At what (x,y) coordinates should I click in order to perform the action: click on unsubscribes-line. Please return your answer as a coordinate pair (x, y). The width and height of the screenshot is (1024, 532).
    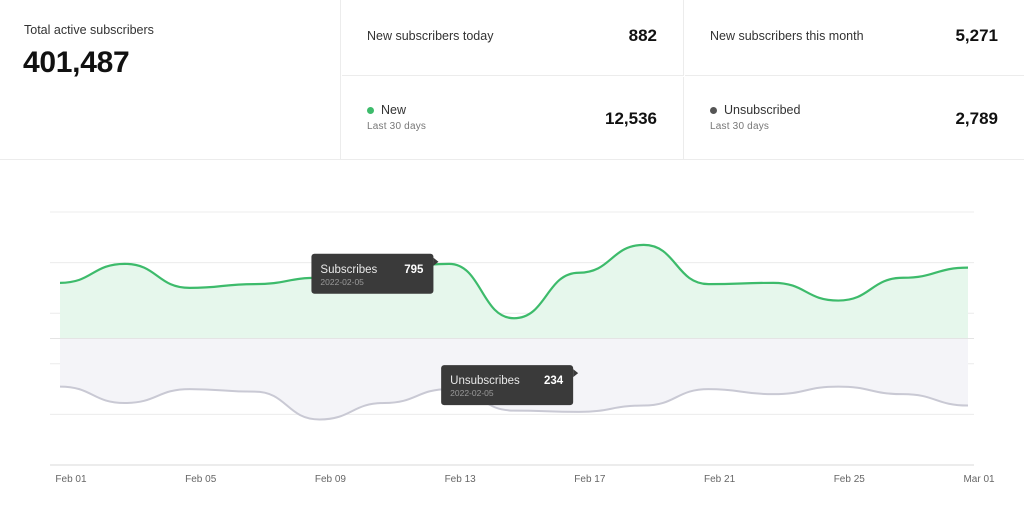
    Looking at the image, I should click on (514, 403).